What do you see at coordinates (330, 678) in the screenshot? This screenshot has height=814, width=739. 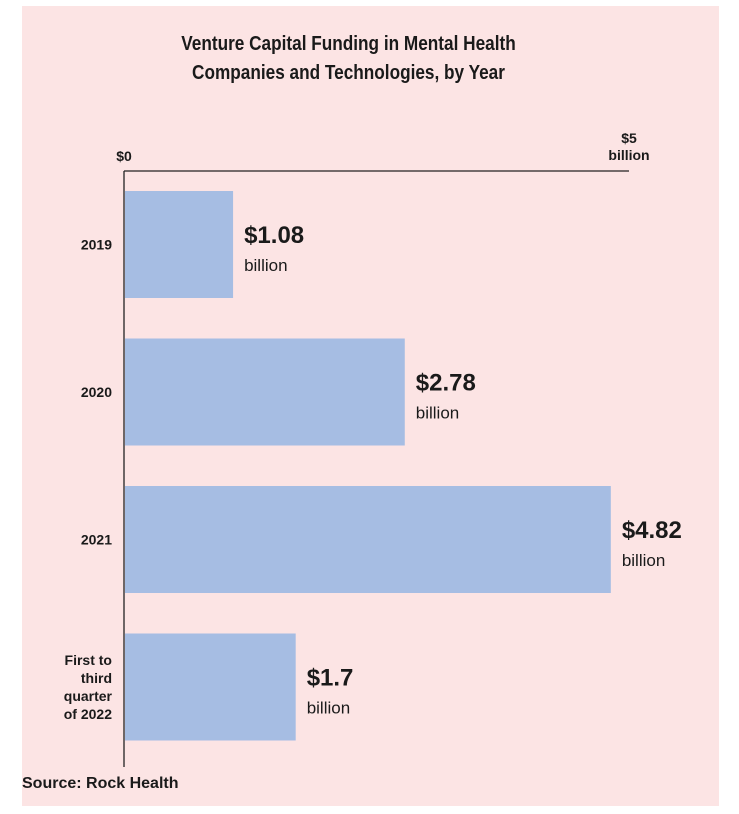 I see `value-label-3: $1.7` at bounding box center [330, 678].